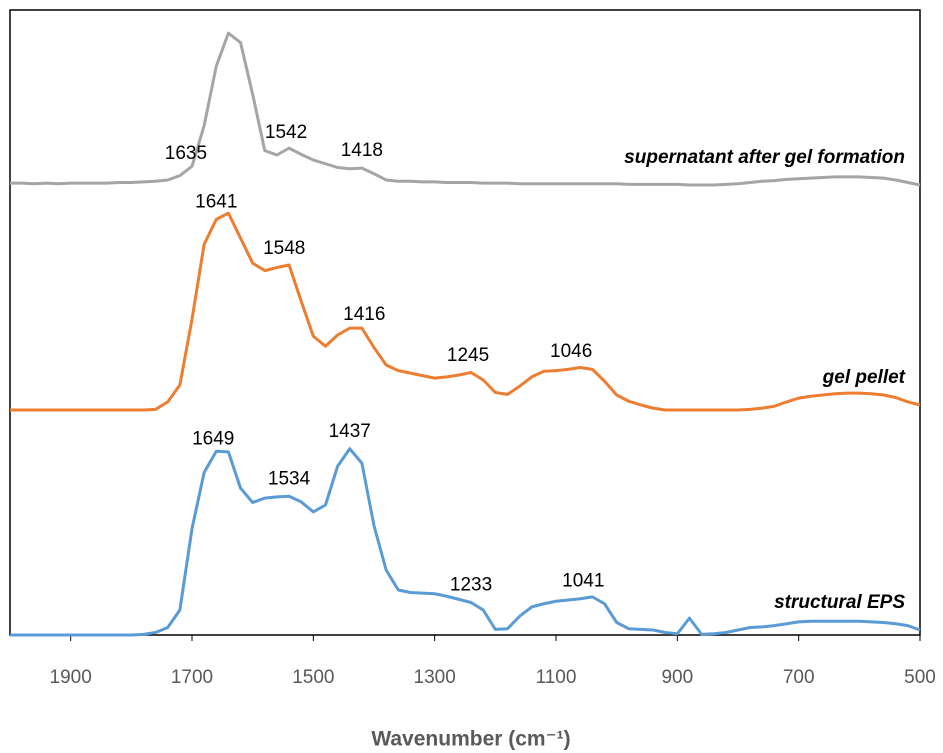 Image resolution: width=943 pixels, height=753 pixels. What do you see at coordinates (313, 677) in the screenshot?
I see `x-tick-label: 1500` at bounding box center [313, 677].